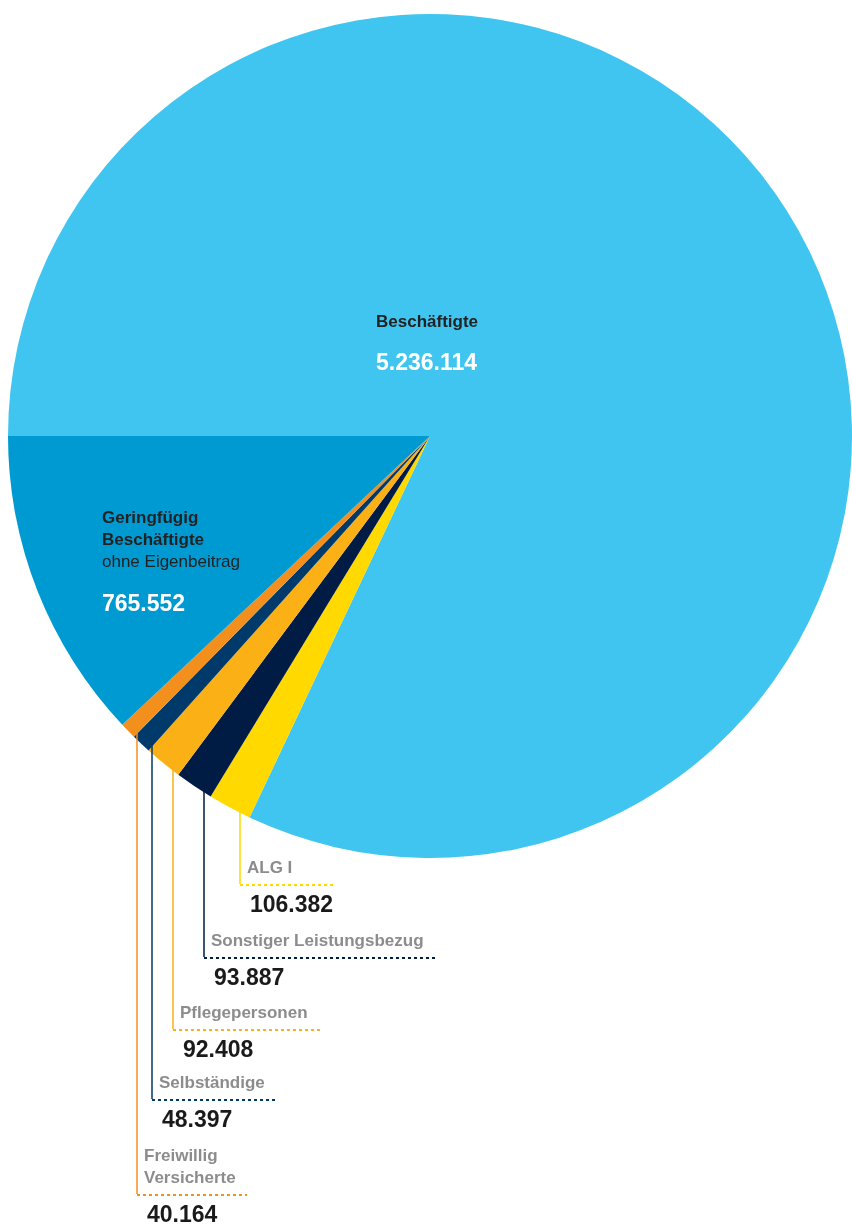  What do you see at coordinates (317, 940) in the screenshot?
I see `slice-label: Sonstiger Leistungsbezug` at bounding box center [317, 940].